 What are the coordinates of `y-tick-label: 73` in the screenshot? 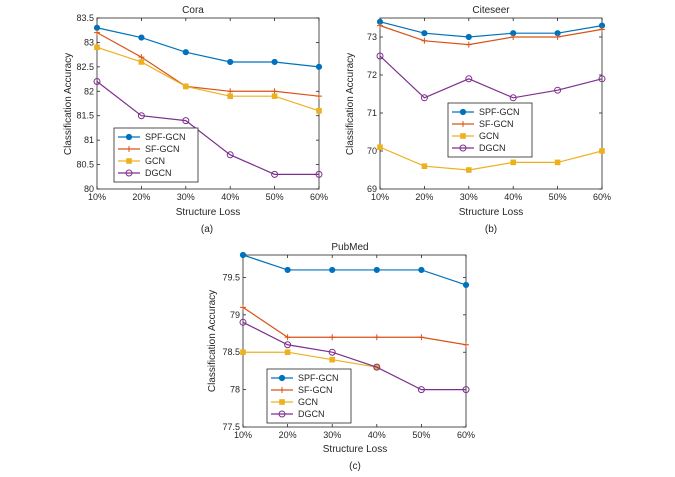 It's located at (372, 37).